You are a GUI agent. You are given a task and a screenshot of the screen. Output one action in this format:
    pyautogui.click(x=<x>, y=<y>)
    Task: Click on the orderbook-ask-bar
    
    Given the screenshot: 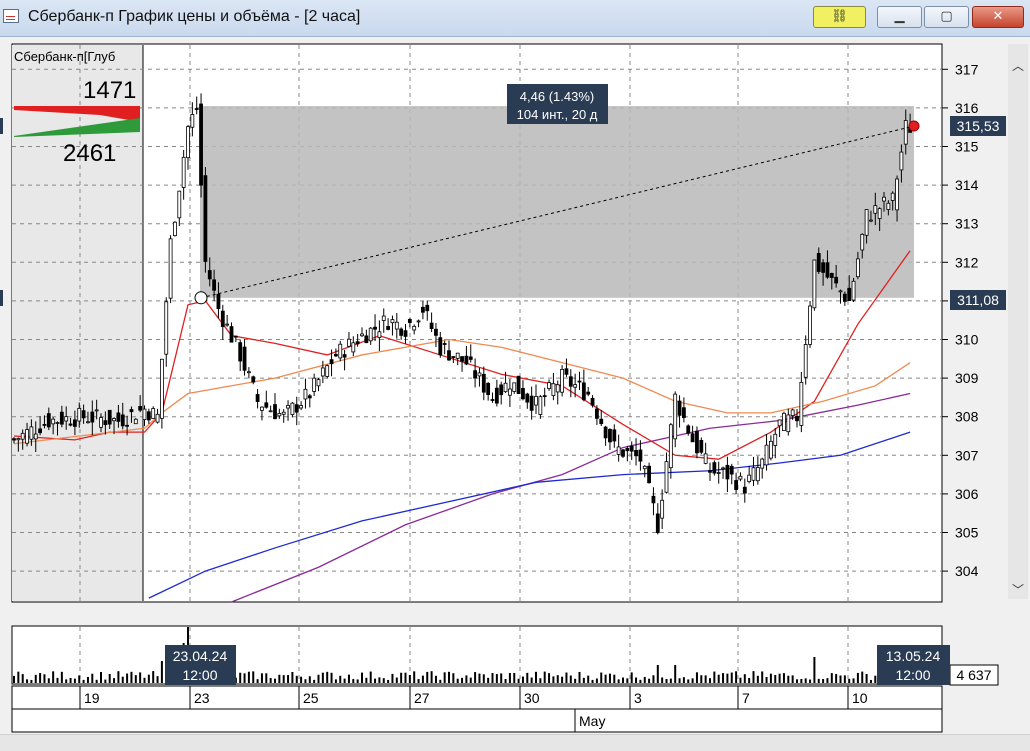 What is the action you would take?
    pyautogui.click(x=77, y=114)
    